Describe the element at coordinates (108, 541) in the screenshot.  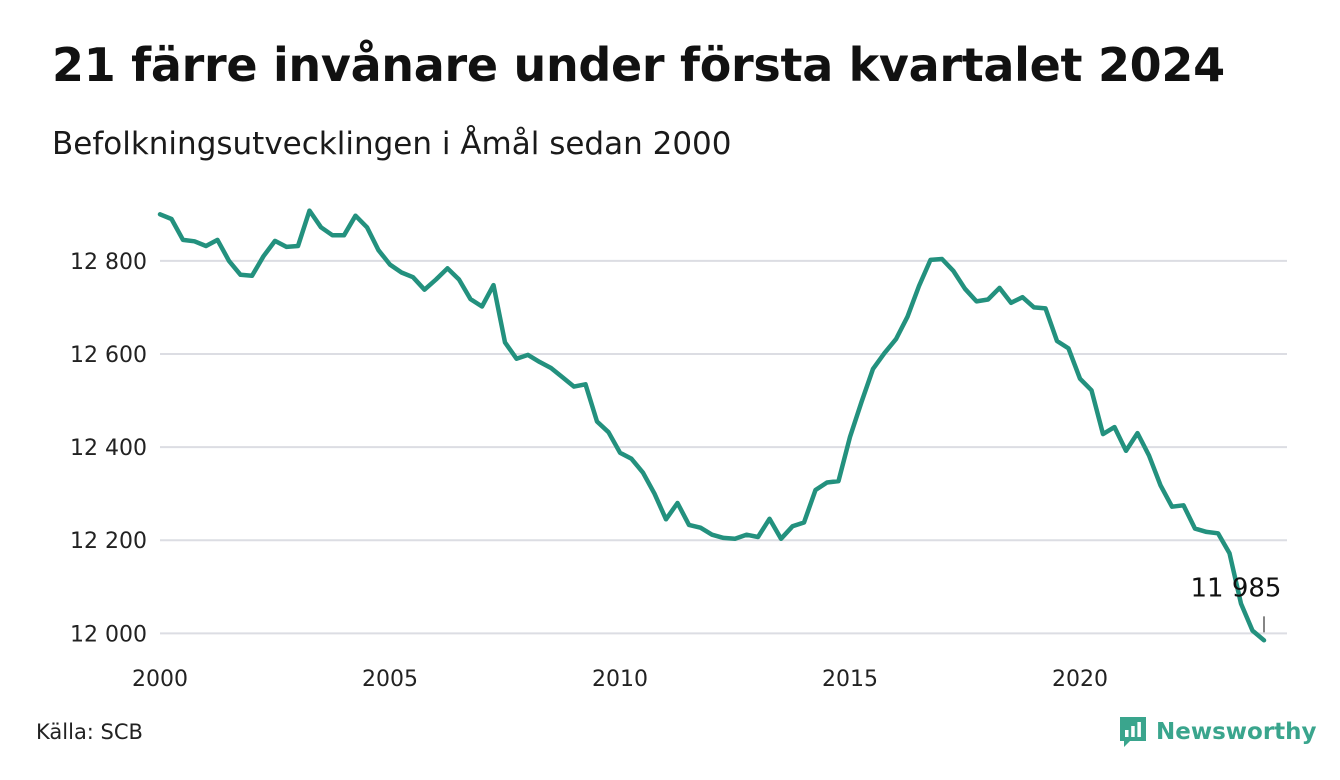
I see `y-tick-label: 12 200` at that location.